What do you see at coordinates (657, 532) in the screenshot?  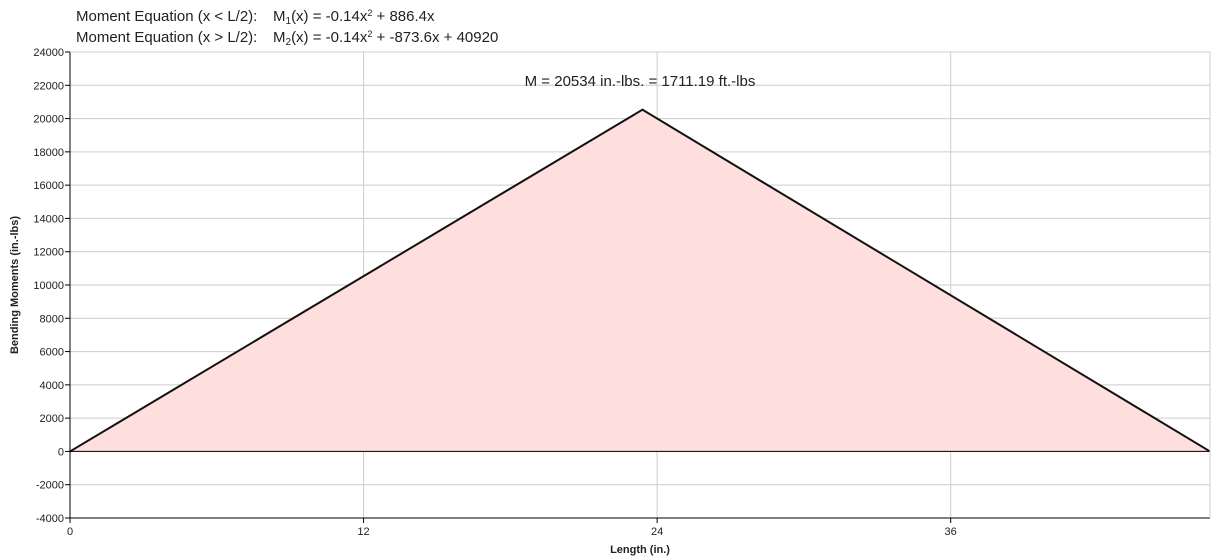 I see `x-tick-label: 24` at bounding box center [657, 532].